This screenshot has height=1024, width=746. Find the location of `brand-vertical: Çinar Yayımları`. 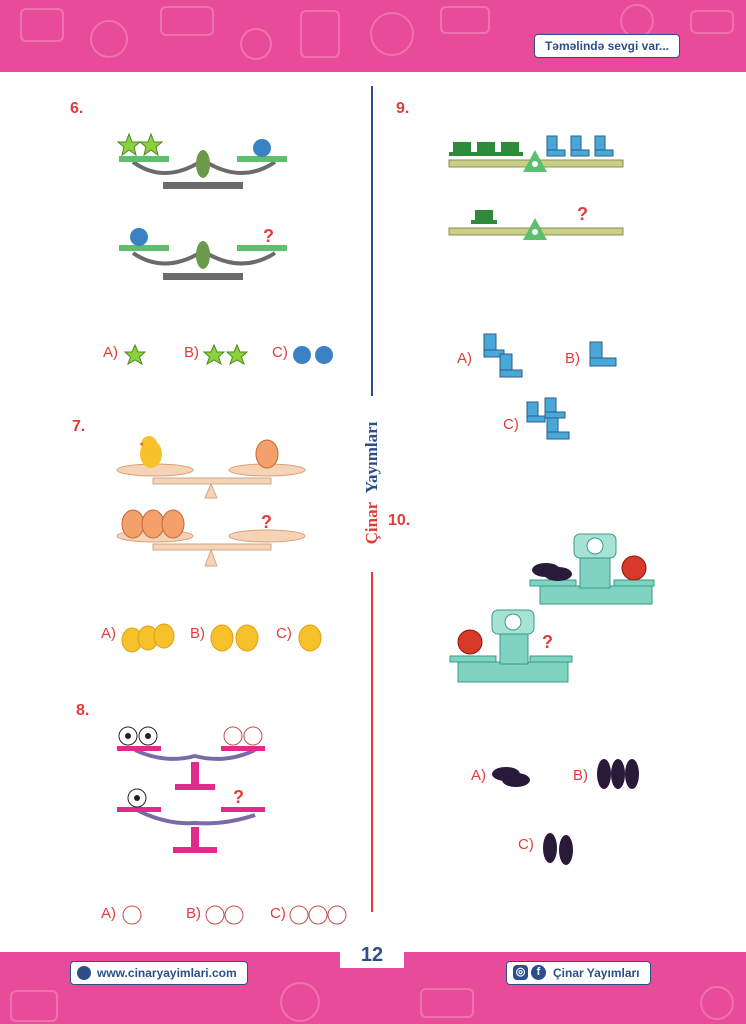

brand-vertical: Çinar Yayımları is located at coordinates (372, 483).